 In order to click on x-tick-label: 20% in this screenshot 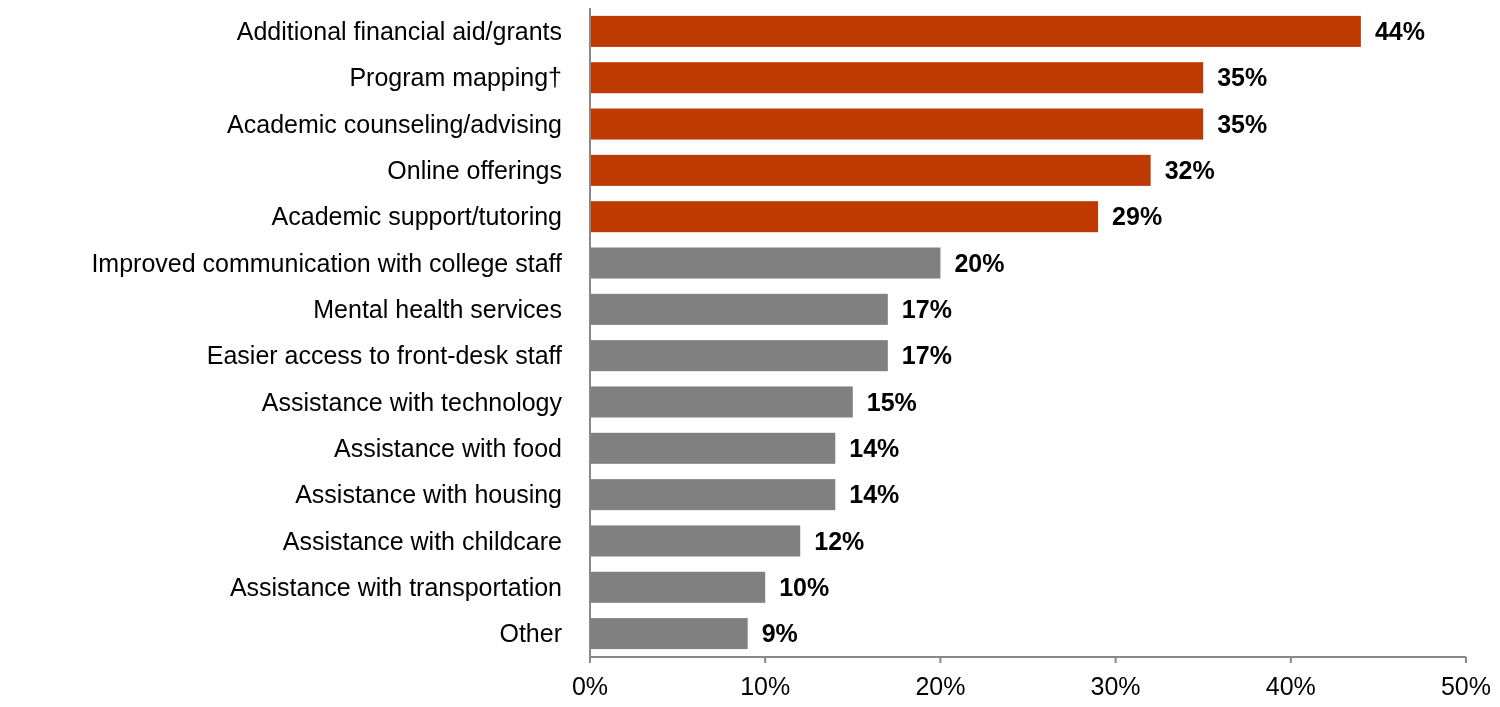, I will do `click(940, 686)`.